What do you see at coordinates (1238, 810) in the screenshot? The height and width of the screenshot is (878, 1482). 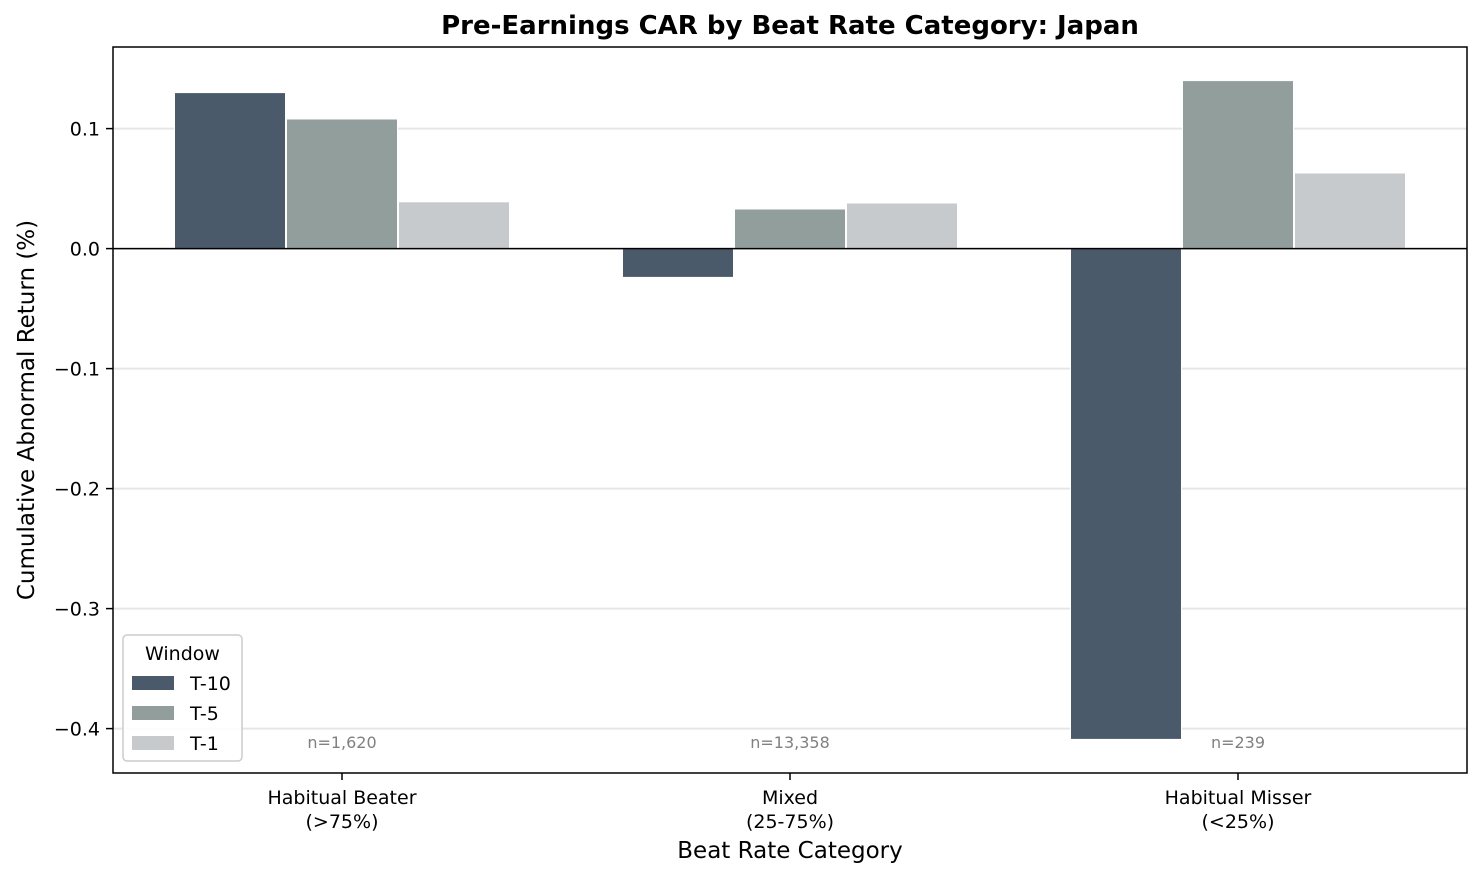 I see `x-tick-label: Habitual Misser (<25%)` at bounding box center [1238, 810].